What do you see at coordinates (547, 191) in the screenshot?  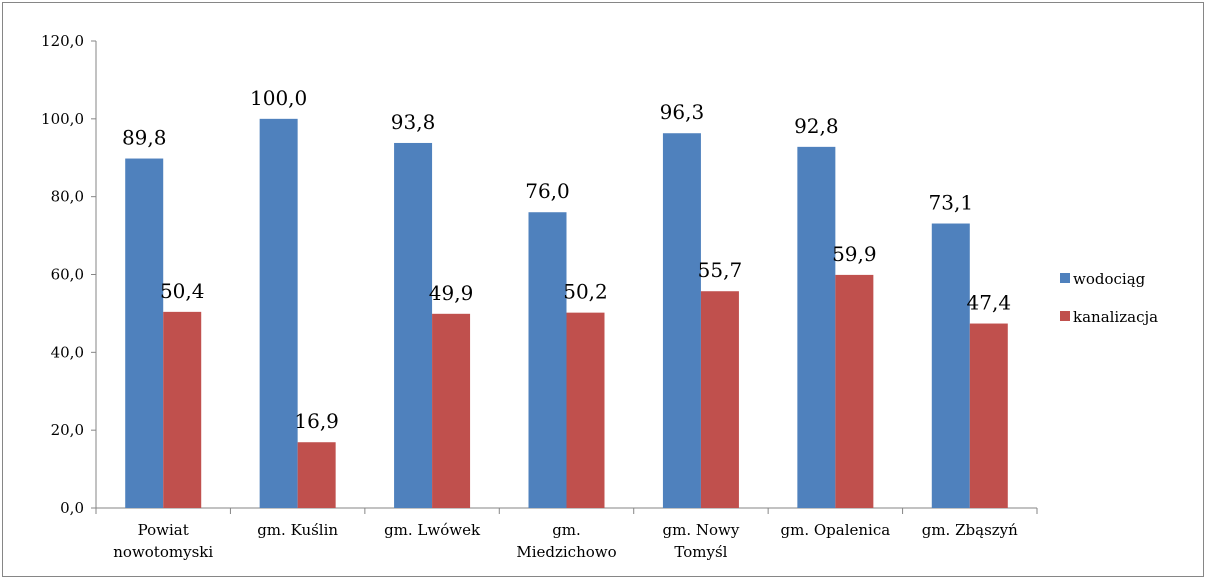 I see `data-label: 76,0` at bounding box center [547, 191].